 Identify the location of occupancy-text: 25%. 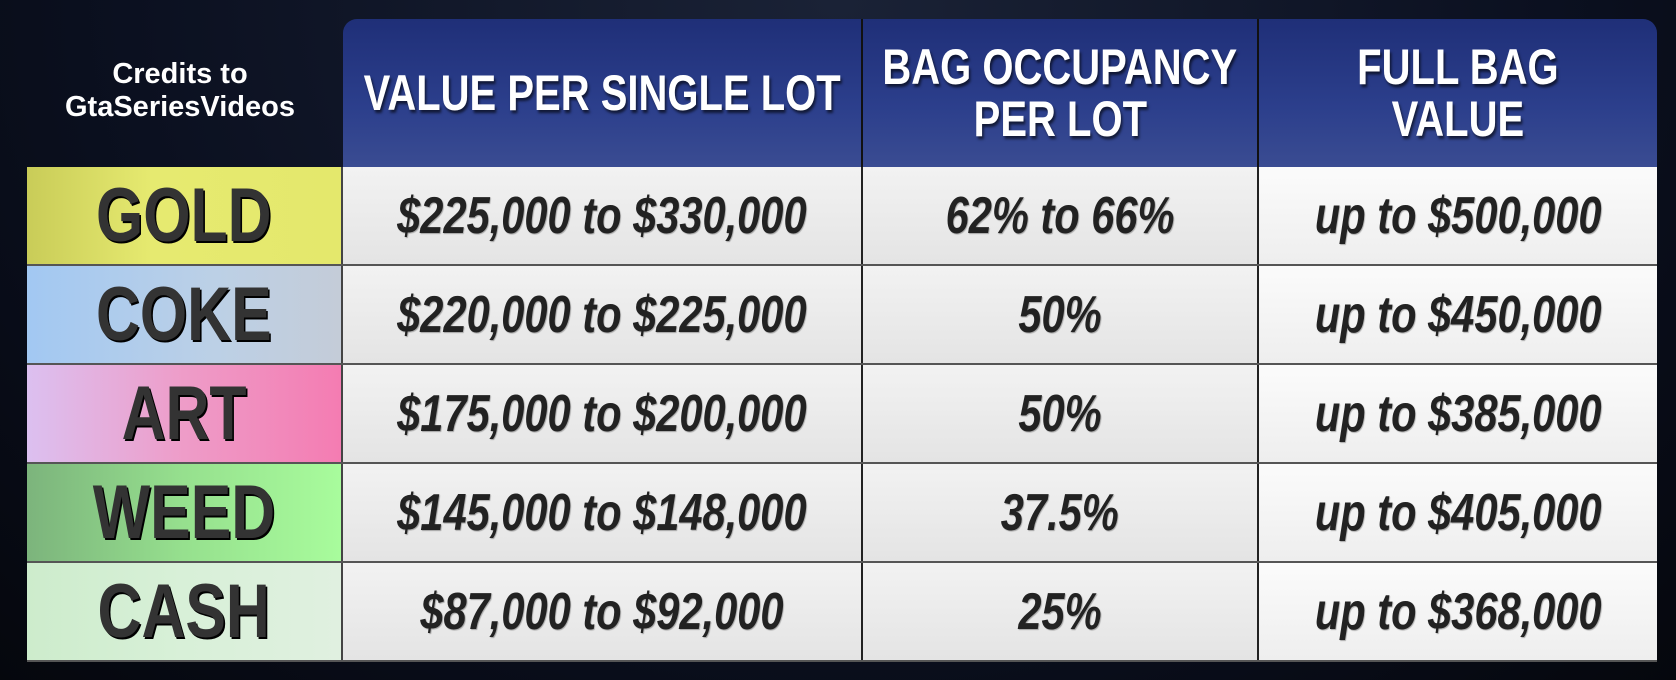
(1060, 611).